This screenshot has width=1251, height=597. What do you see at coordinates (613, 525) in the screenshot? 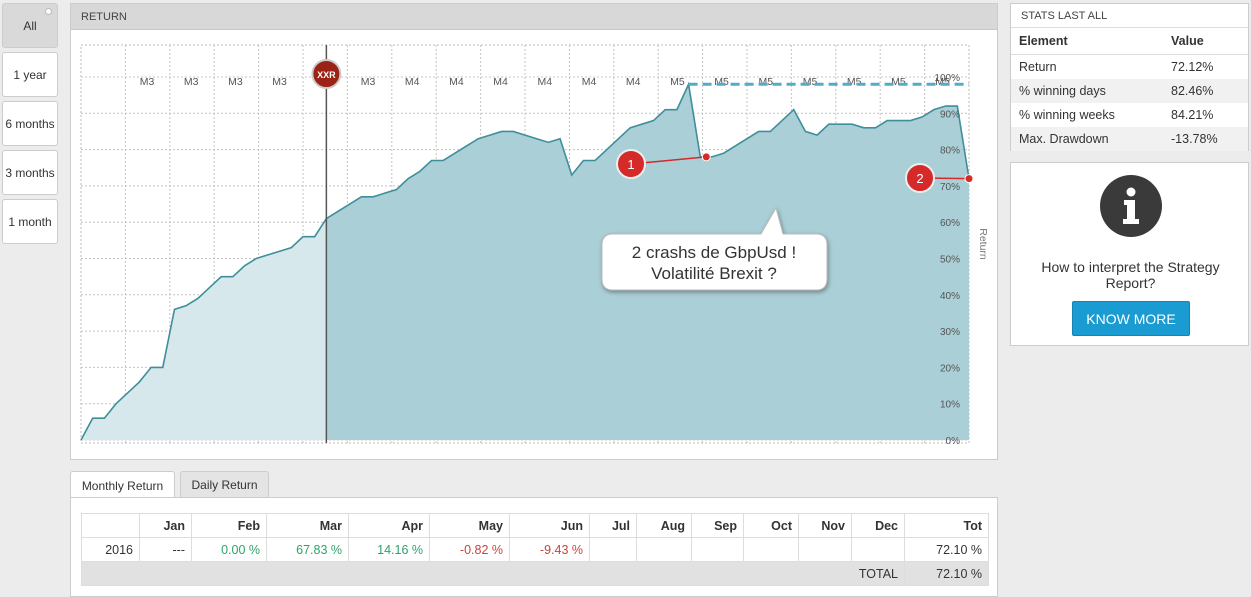
I see `table-header: Jul` at bounding box center [613, 525].